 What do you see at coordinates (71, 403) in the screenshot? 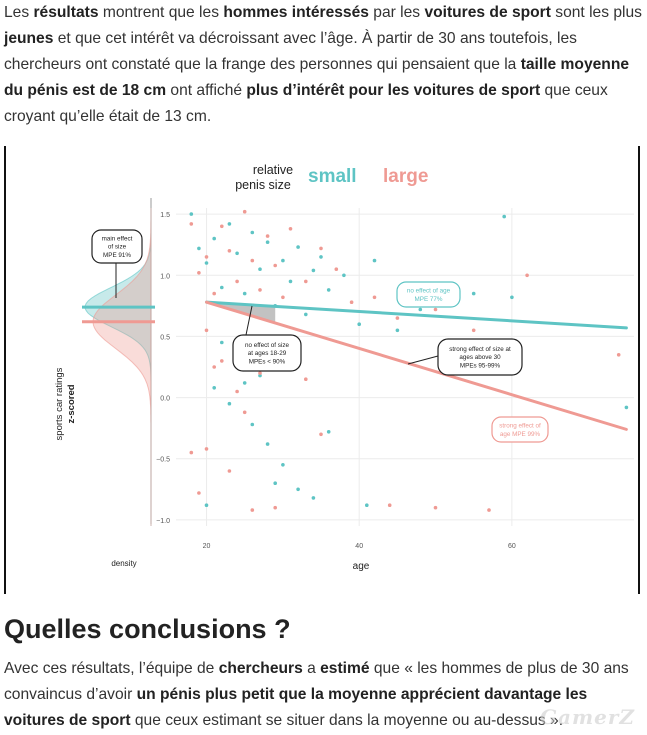
I see `y-axis-label-line2: z-scored` at bounding box center [71, 403].